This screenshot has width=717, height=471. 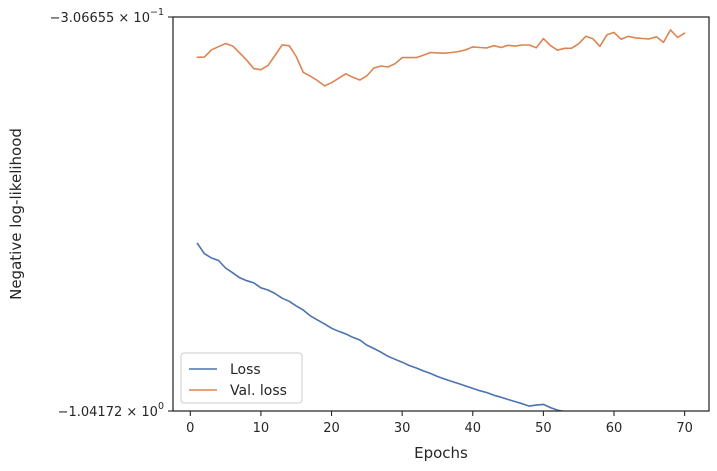 I want to click on x-tick-label: 10, so click(x=261, y=428).